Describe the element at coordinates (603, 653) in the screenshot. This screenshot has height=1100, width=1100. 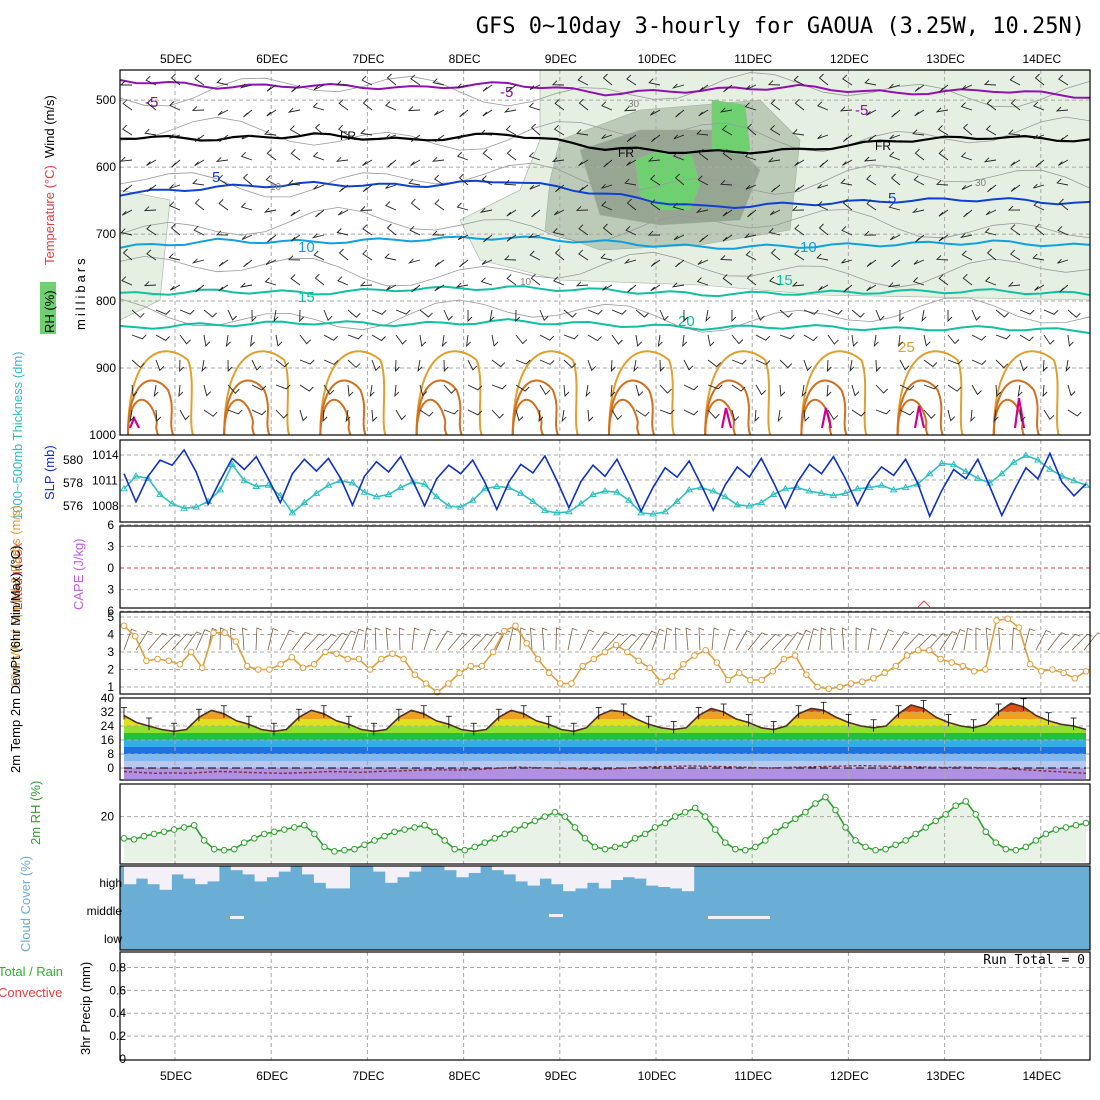
I see `wind-10m-panel: 1 2 3 4 5` at that location.